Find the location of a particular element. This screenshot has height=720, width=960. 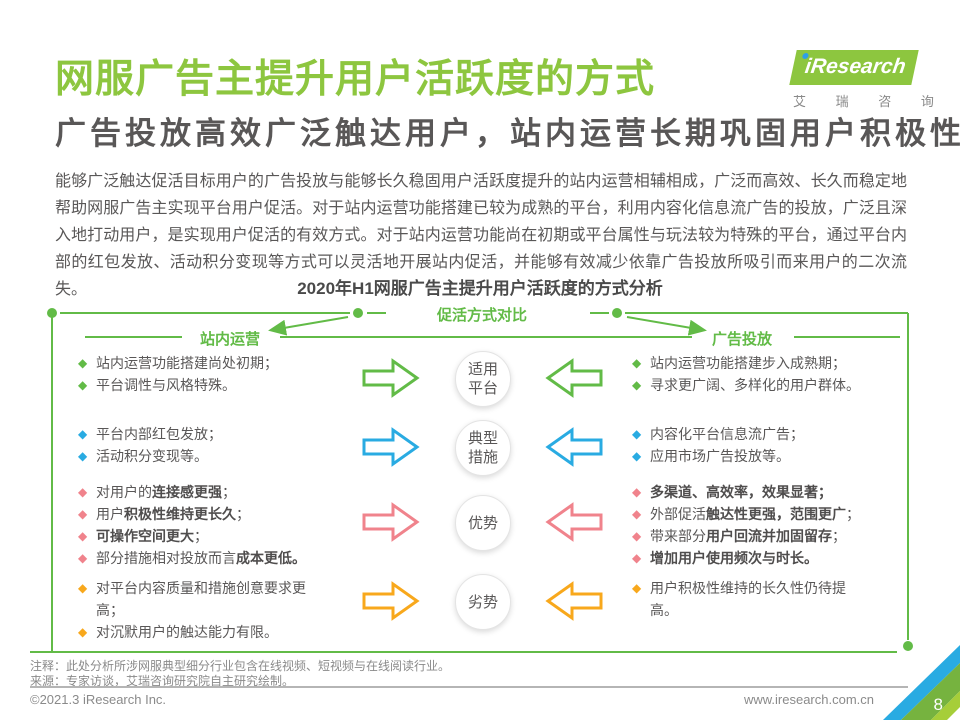

note-annotation: 注释：此处分析所涉网服典型细分行业包含在线视频、短视频与在线阅读行业。 is located at coordinates (240, 666).